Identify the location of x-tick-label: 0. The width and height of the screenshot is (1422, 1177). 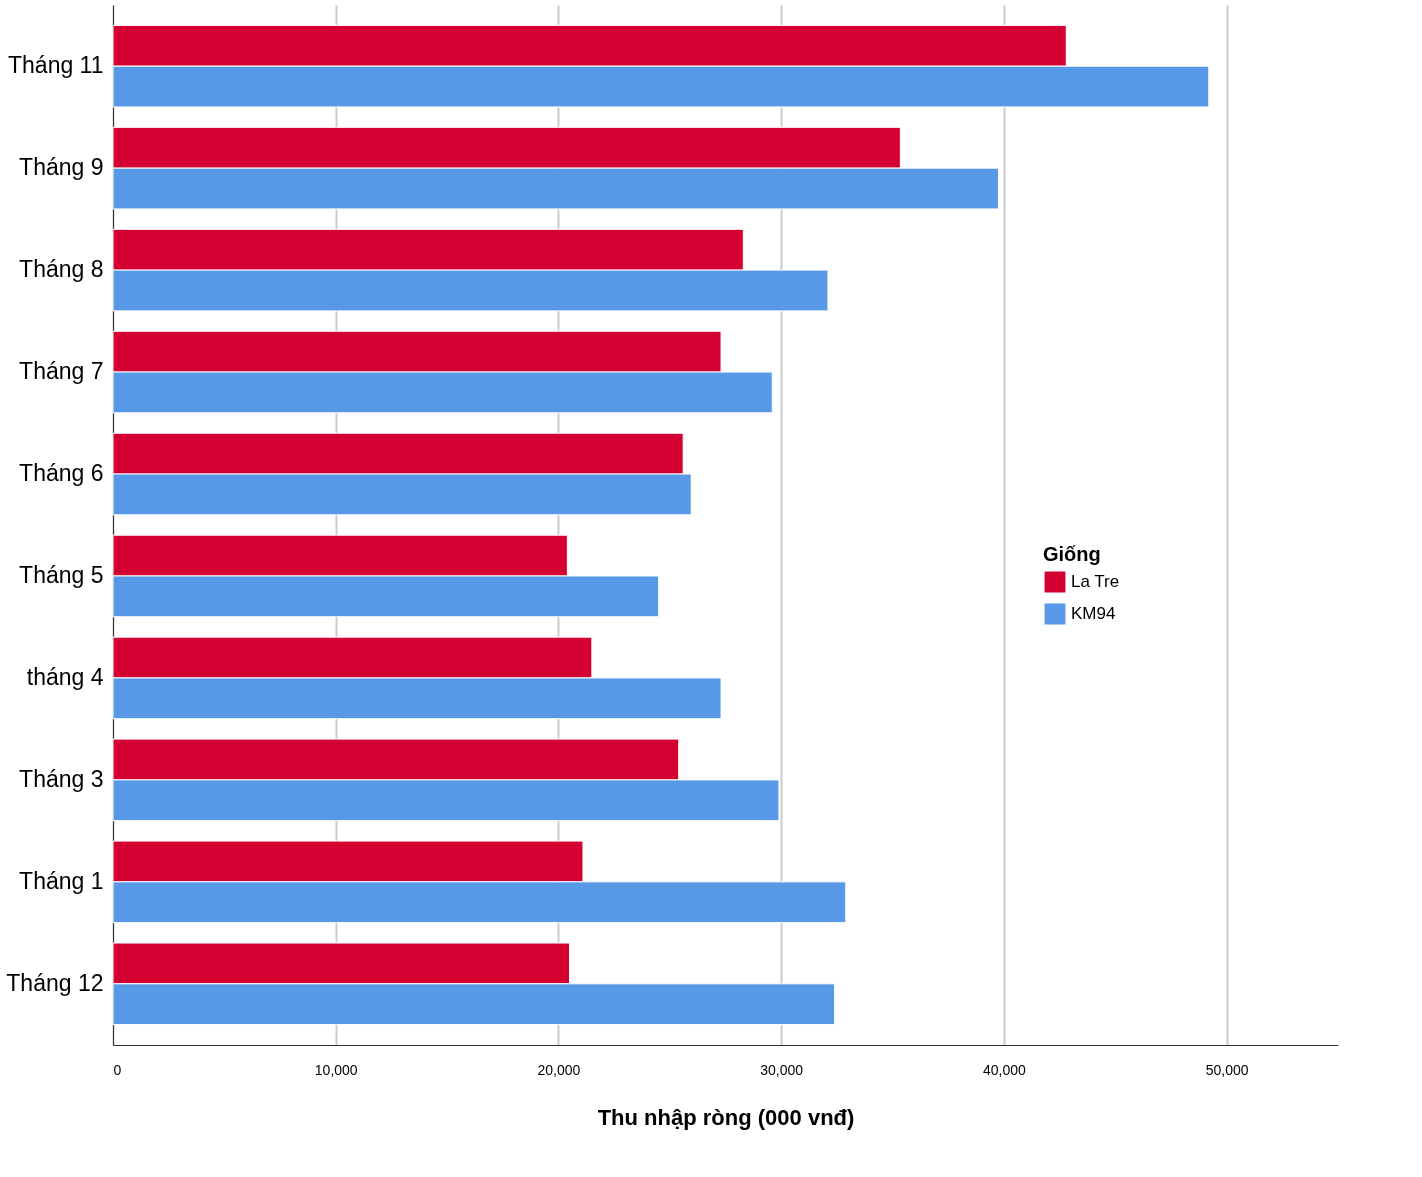
(117, 1069).